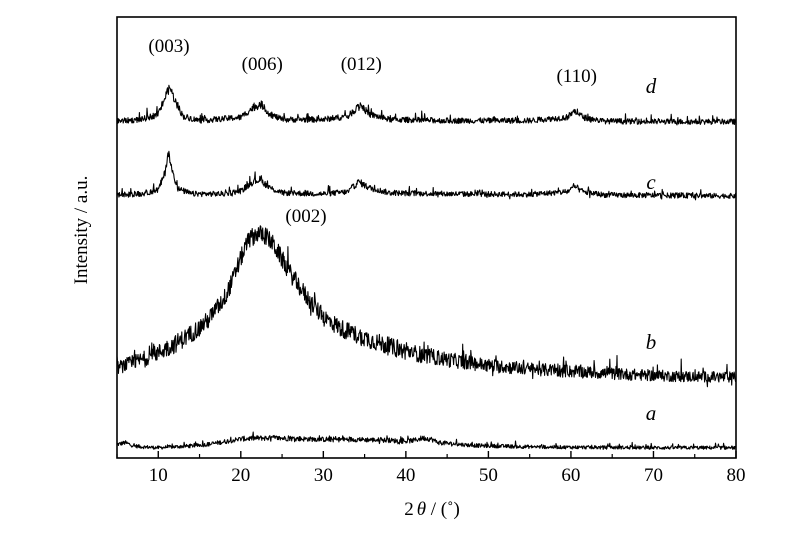 The height and width of the screenshot is (550, 800). I want to click on peak-annotation: (003), so click(168, 46).